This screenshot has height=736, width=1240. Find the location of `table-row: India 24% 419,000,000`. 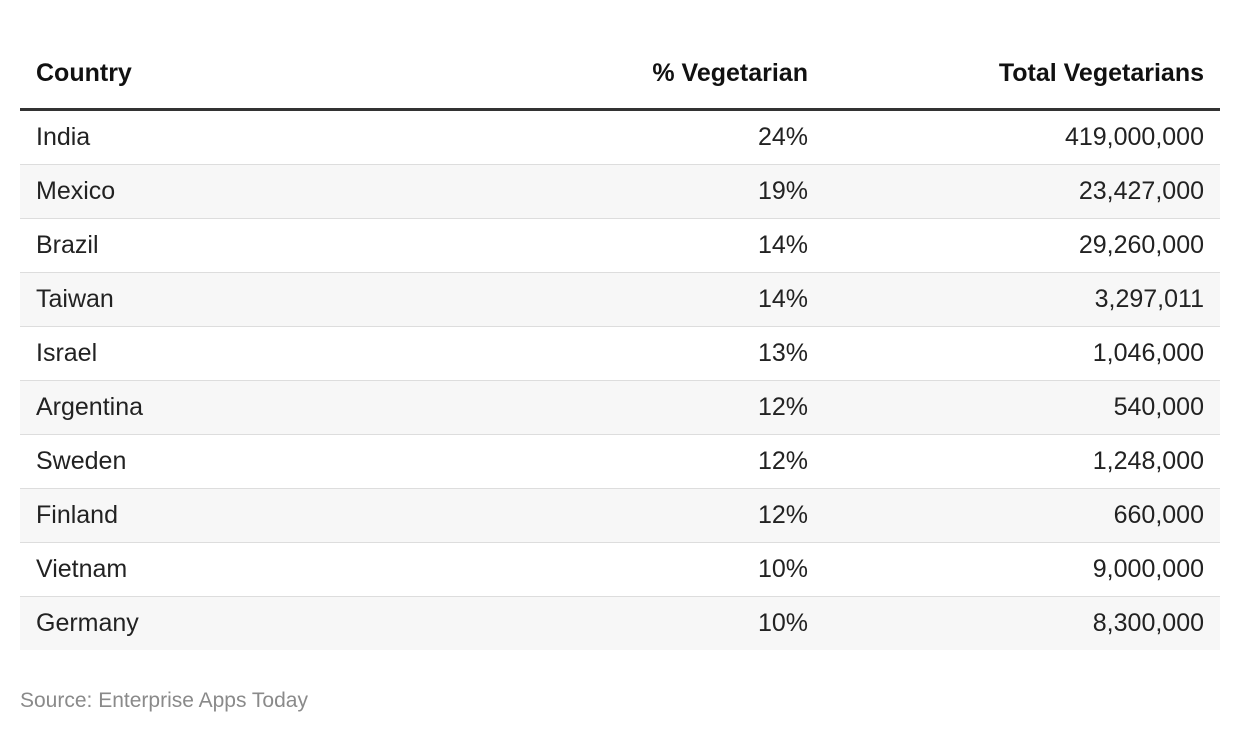

table-row: India 24% 419,000,000 is located at coordinates (620, 137).